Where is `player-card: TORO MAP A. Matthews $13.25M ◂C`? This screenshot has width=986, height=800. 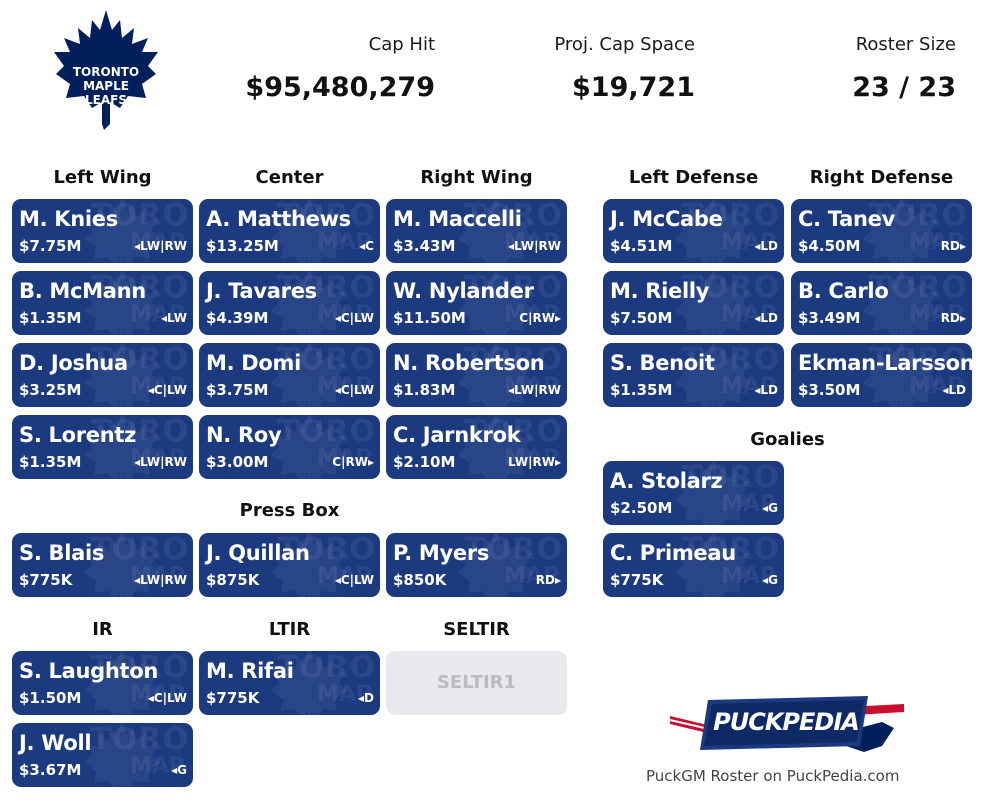 player-card: TORO MAP A. Matthews $13.25M ◂C is located at coordinates (289, 231).